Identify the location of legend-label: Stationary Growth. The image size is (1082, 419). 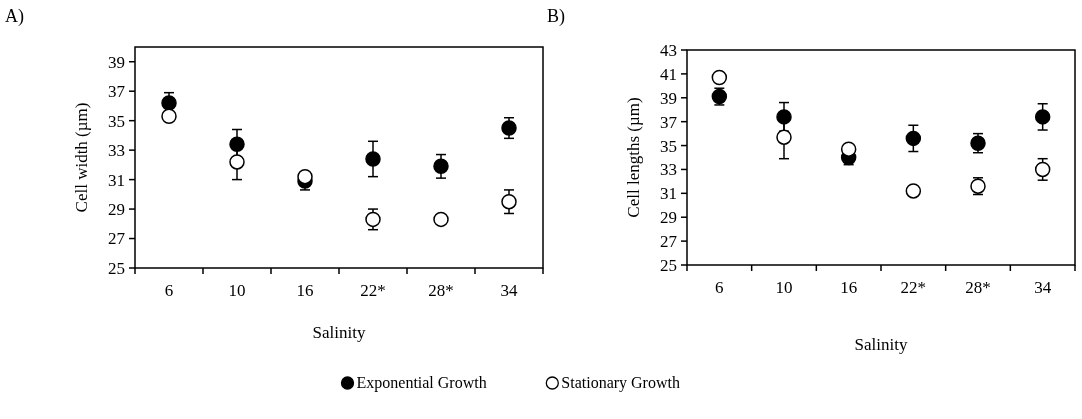
(620, 383).